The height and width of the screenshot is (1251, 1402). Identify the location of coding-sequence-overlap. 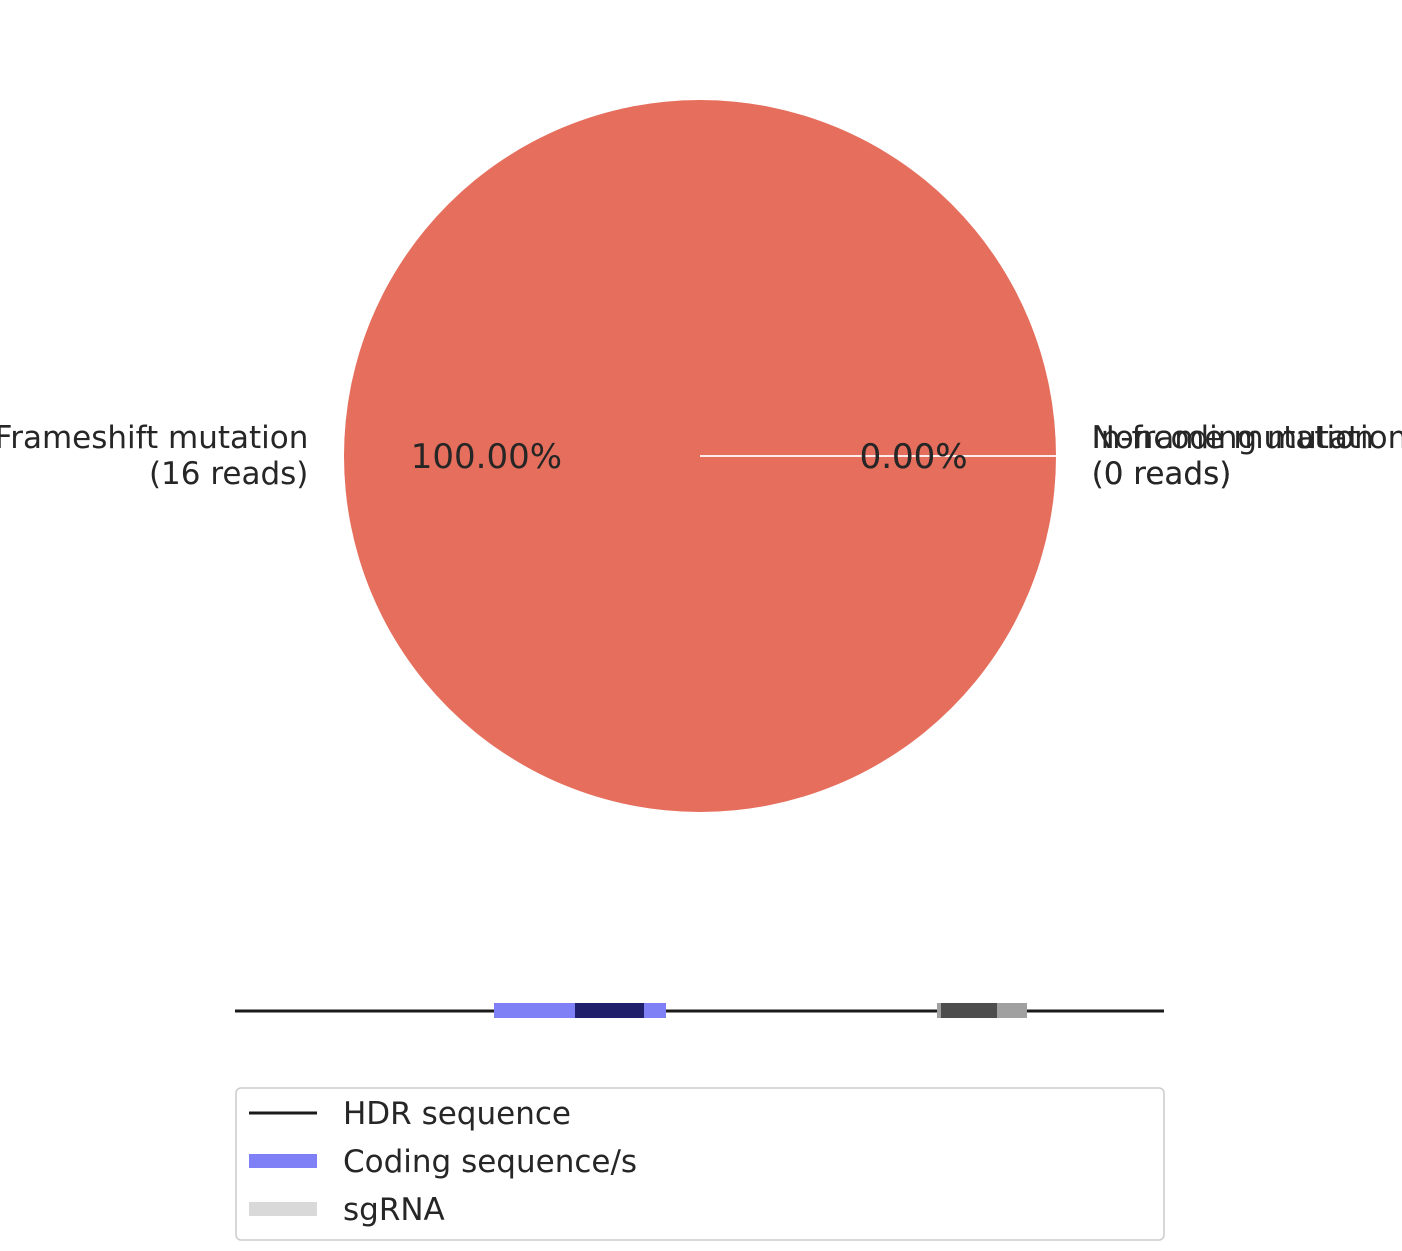
(609, 1010).